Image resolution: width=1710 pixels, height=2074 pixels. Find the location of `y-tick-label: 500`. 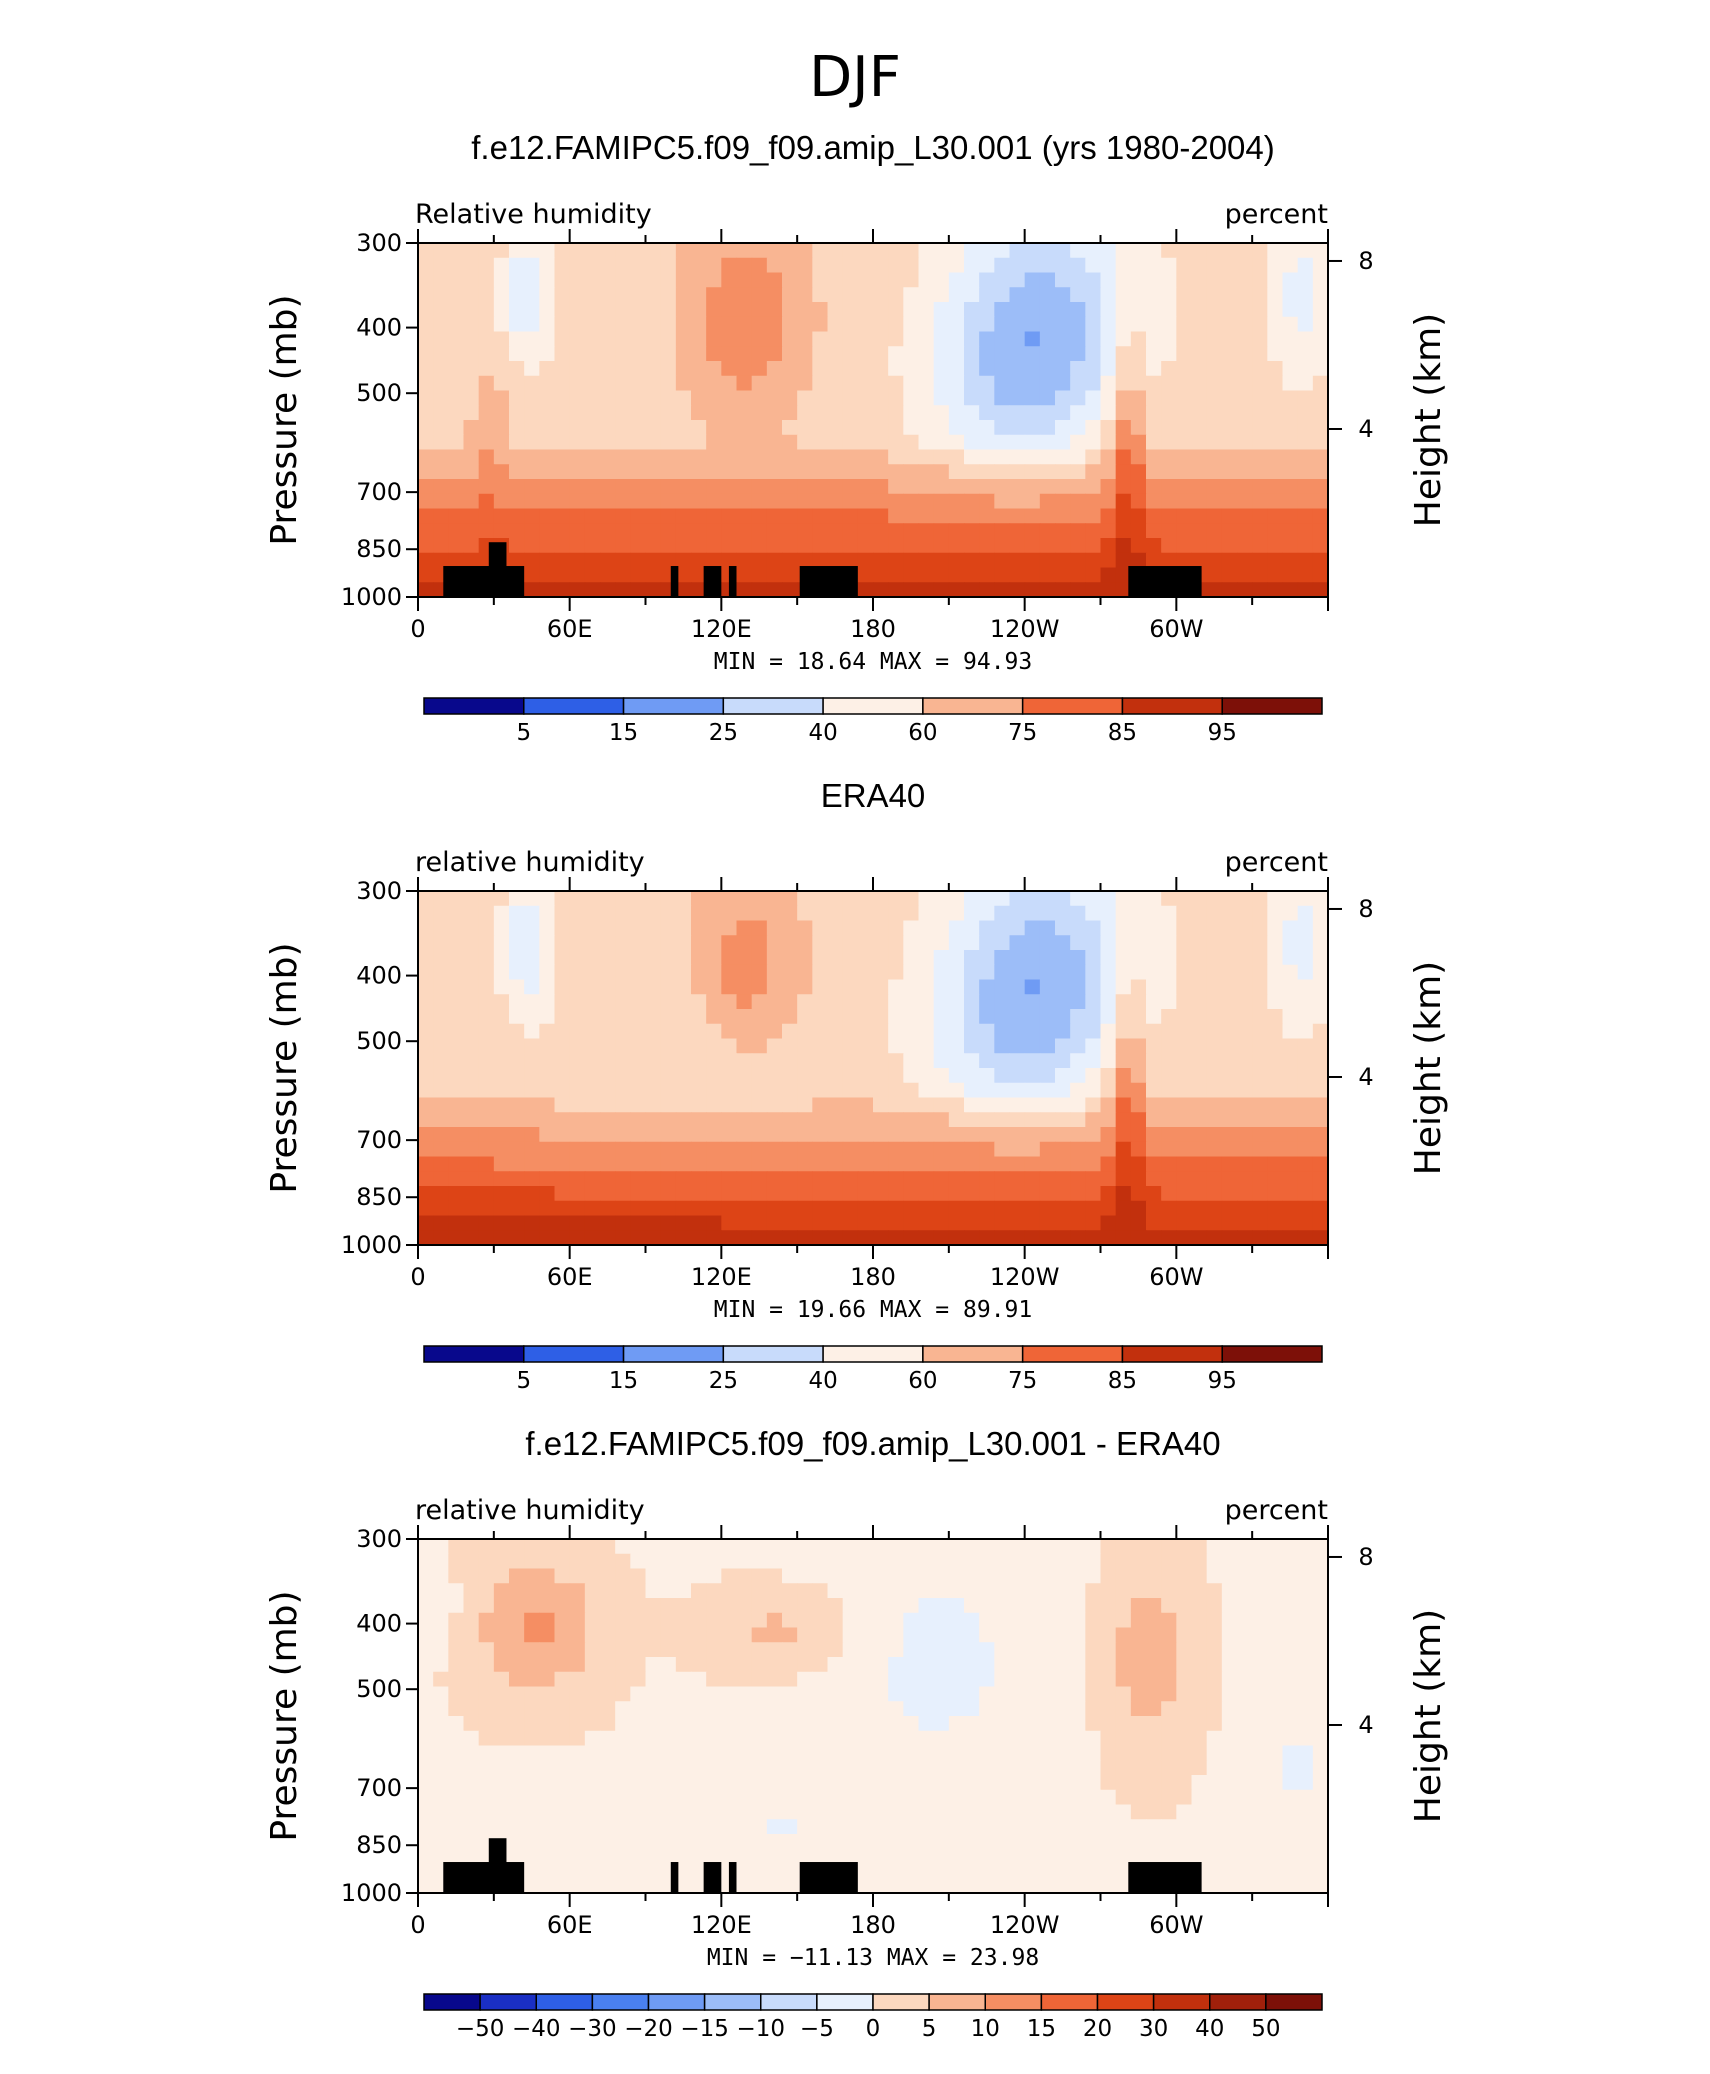

y-tick-label: 500 is located at coordinates (379, 1041).